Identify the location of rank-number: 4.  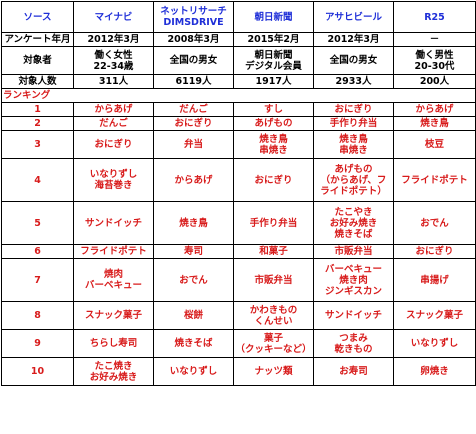
(37, 180).